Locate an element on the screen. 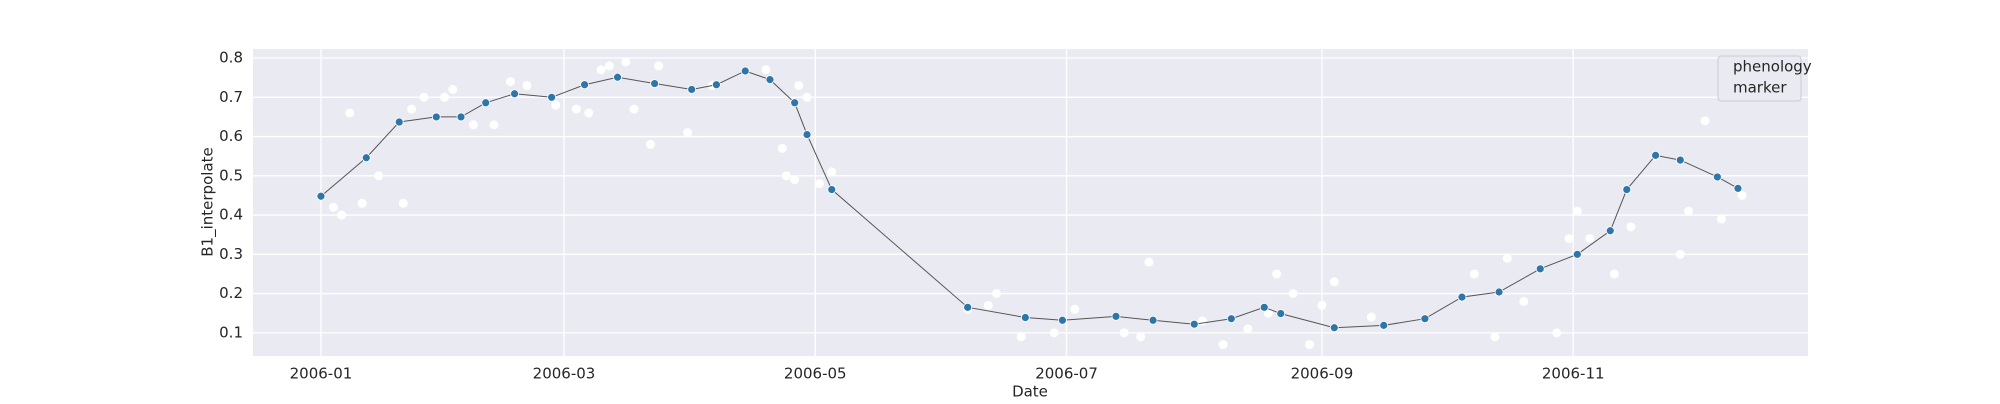  x-tick-label: 2006-01 is located at coordinates (321, 374).